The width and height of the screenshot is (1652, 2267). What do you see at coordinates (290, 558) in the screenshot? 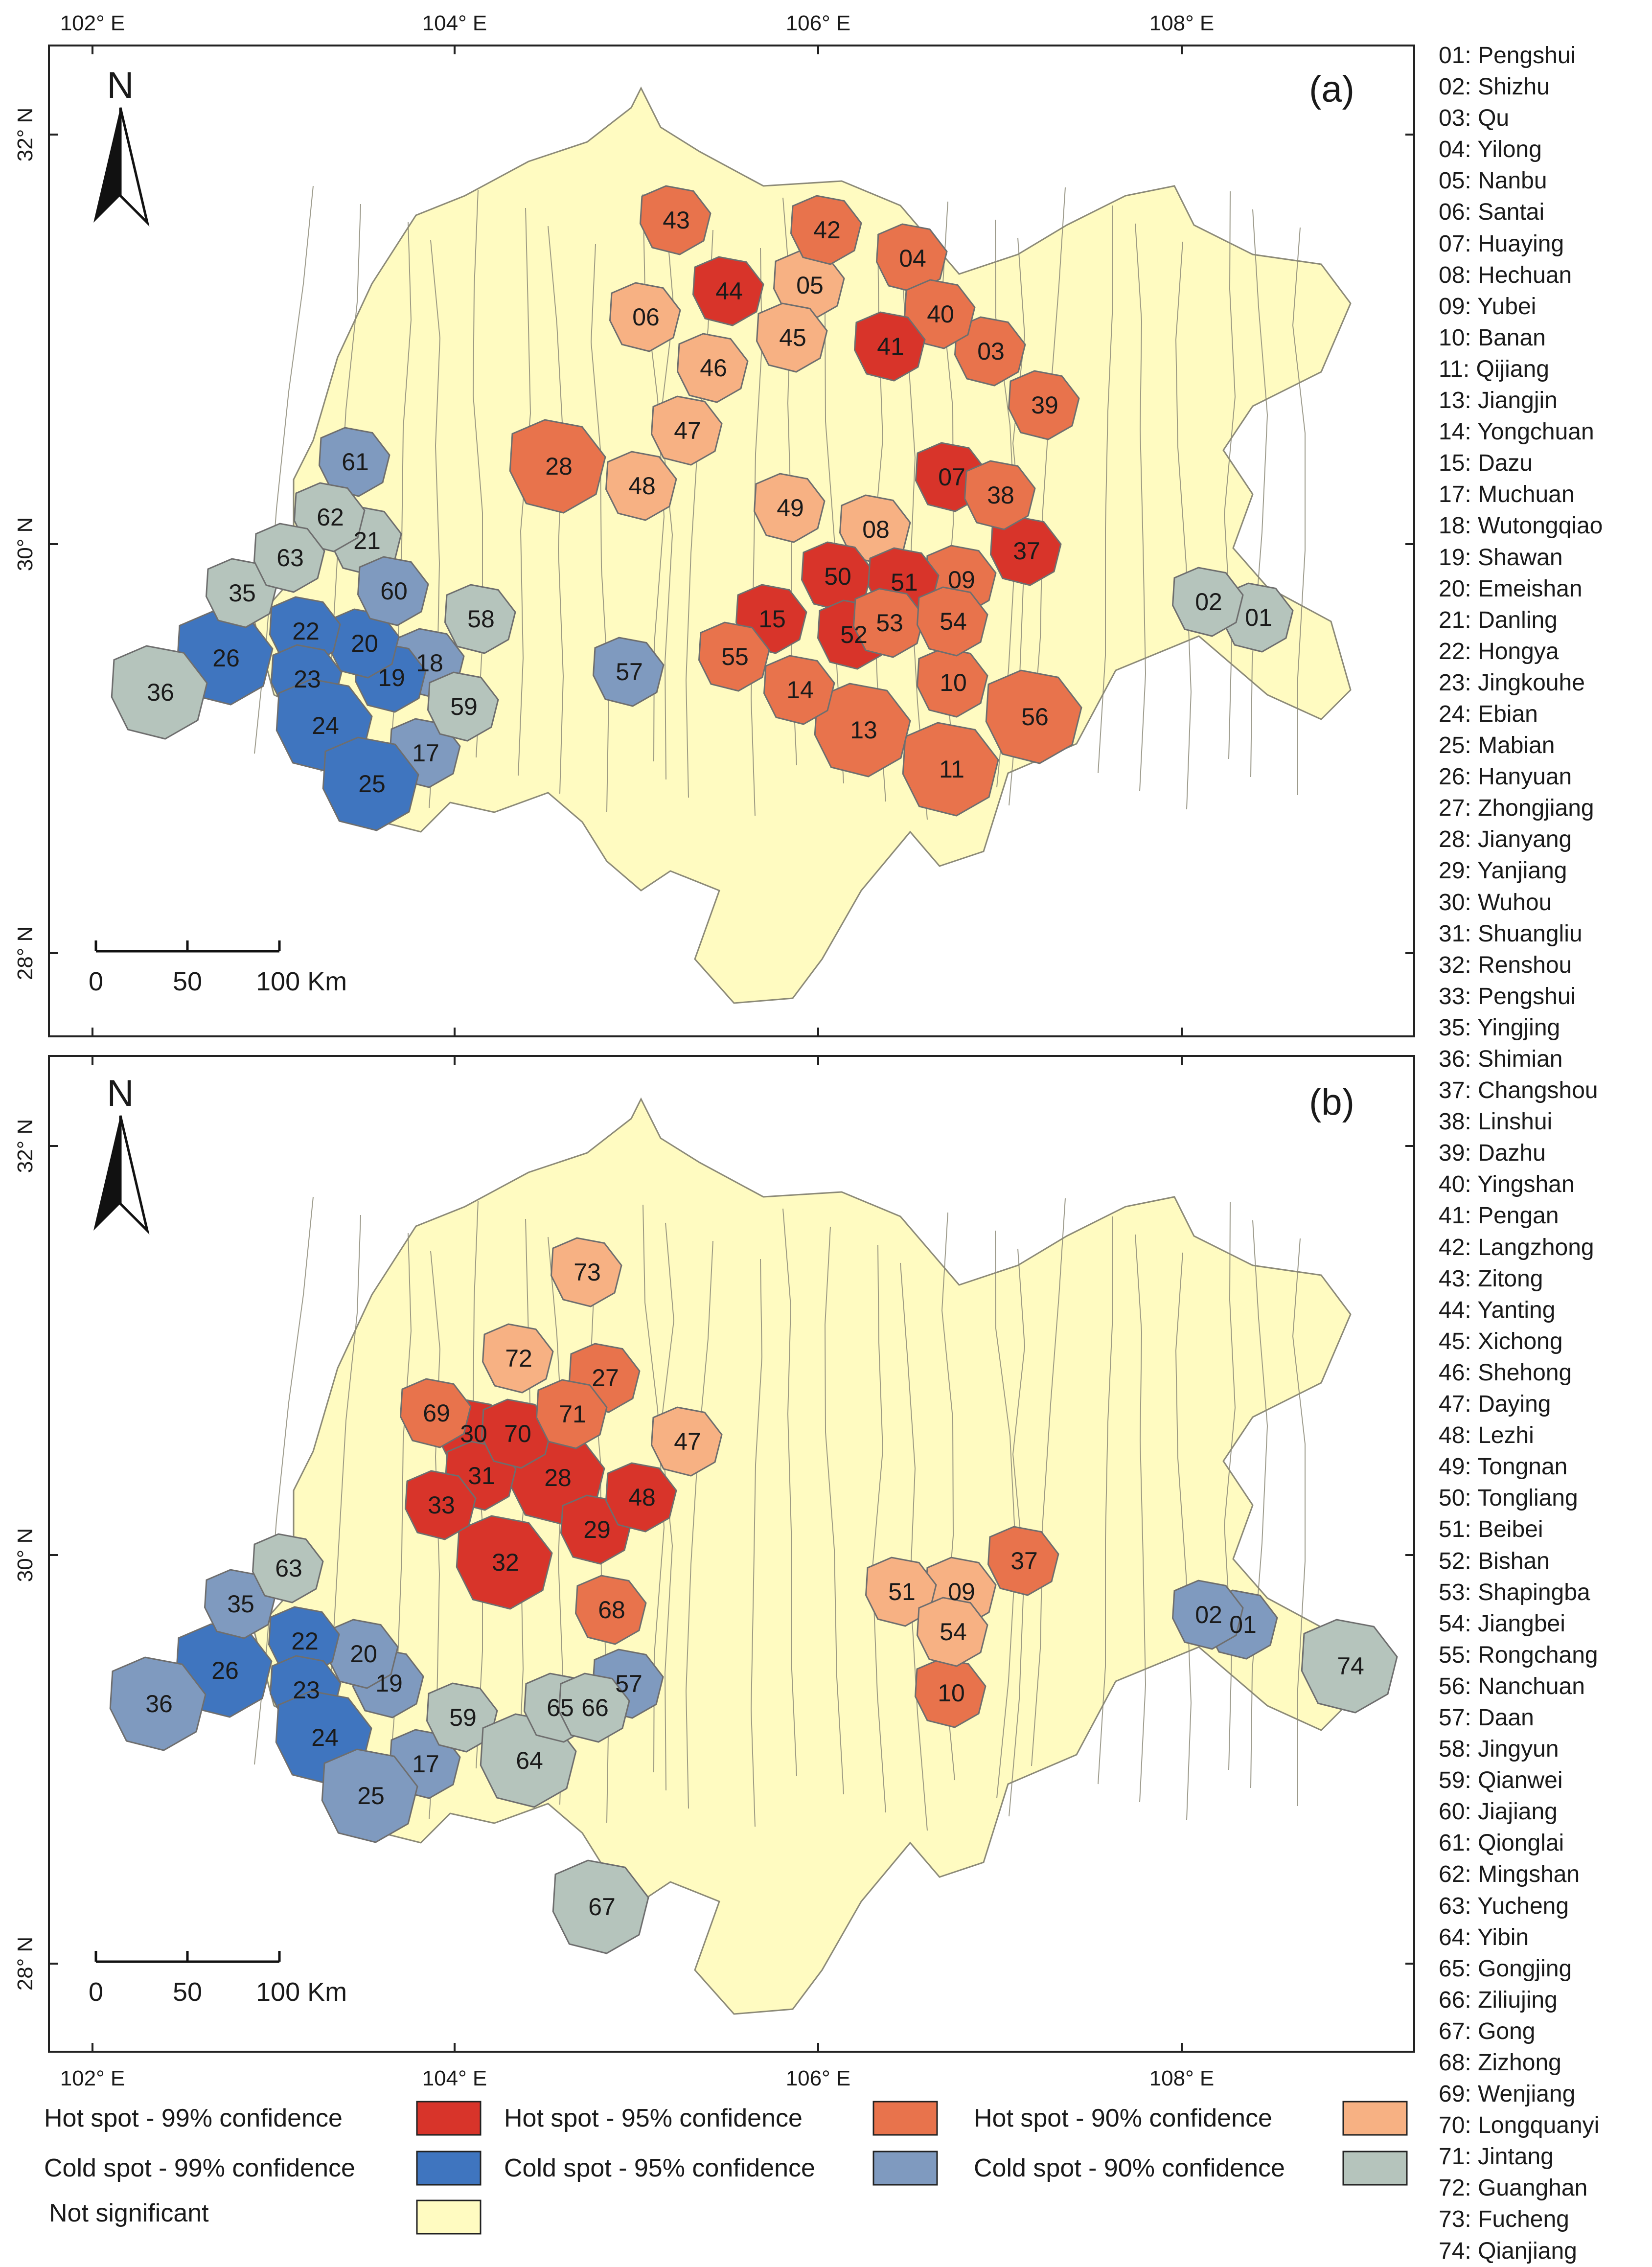
I see `county-label-63: 63` at bounding box center [290, 558].